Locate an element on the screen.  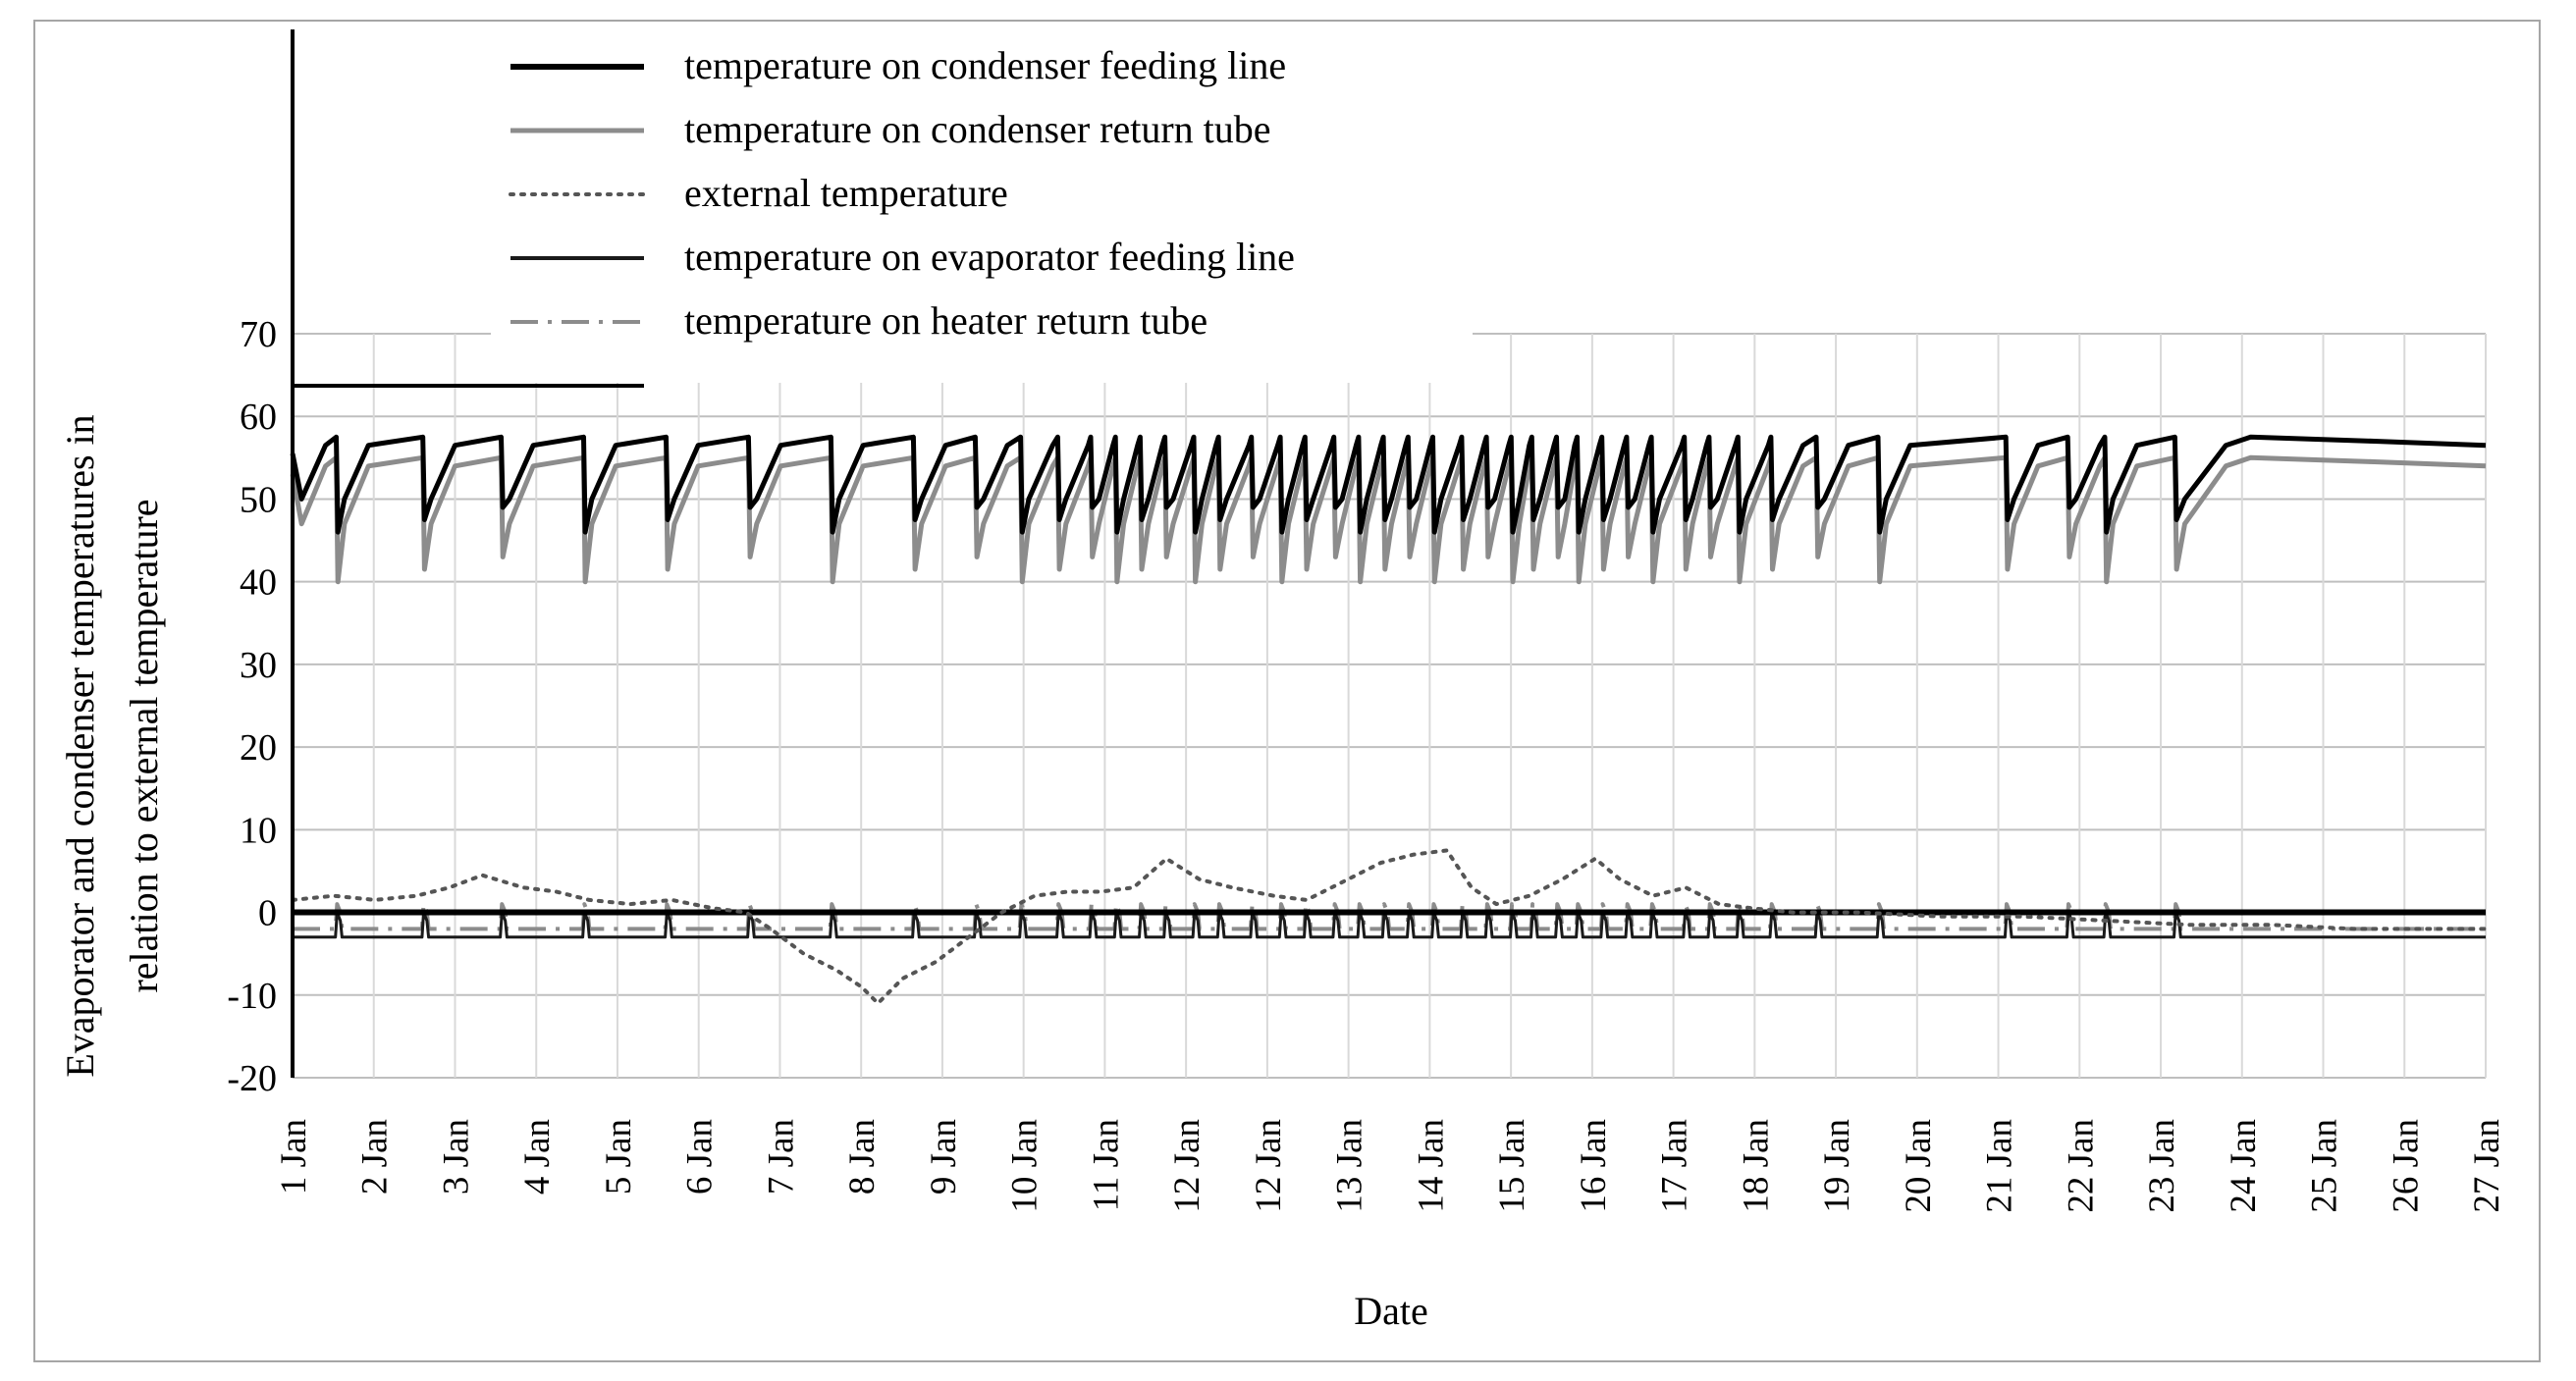
legend-label: temperature on condenser feeding line is located at coordinates (985, 65).